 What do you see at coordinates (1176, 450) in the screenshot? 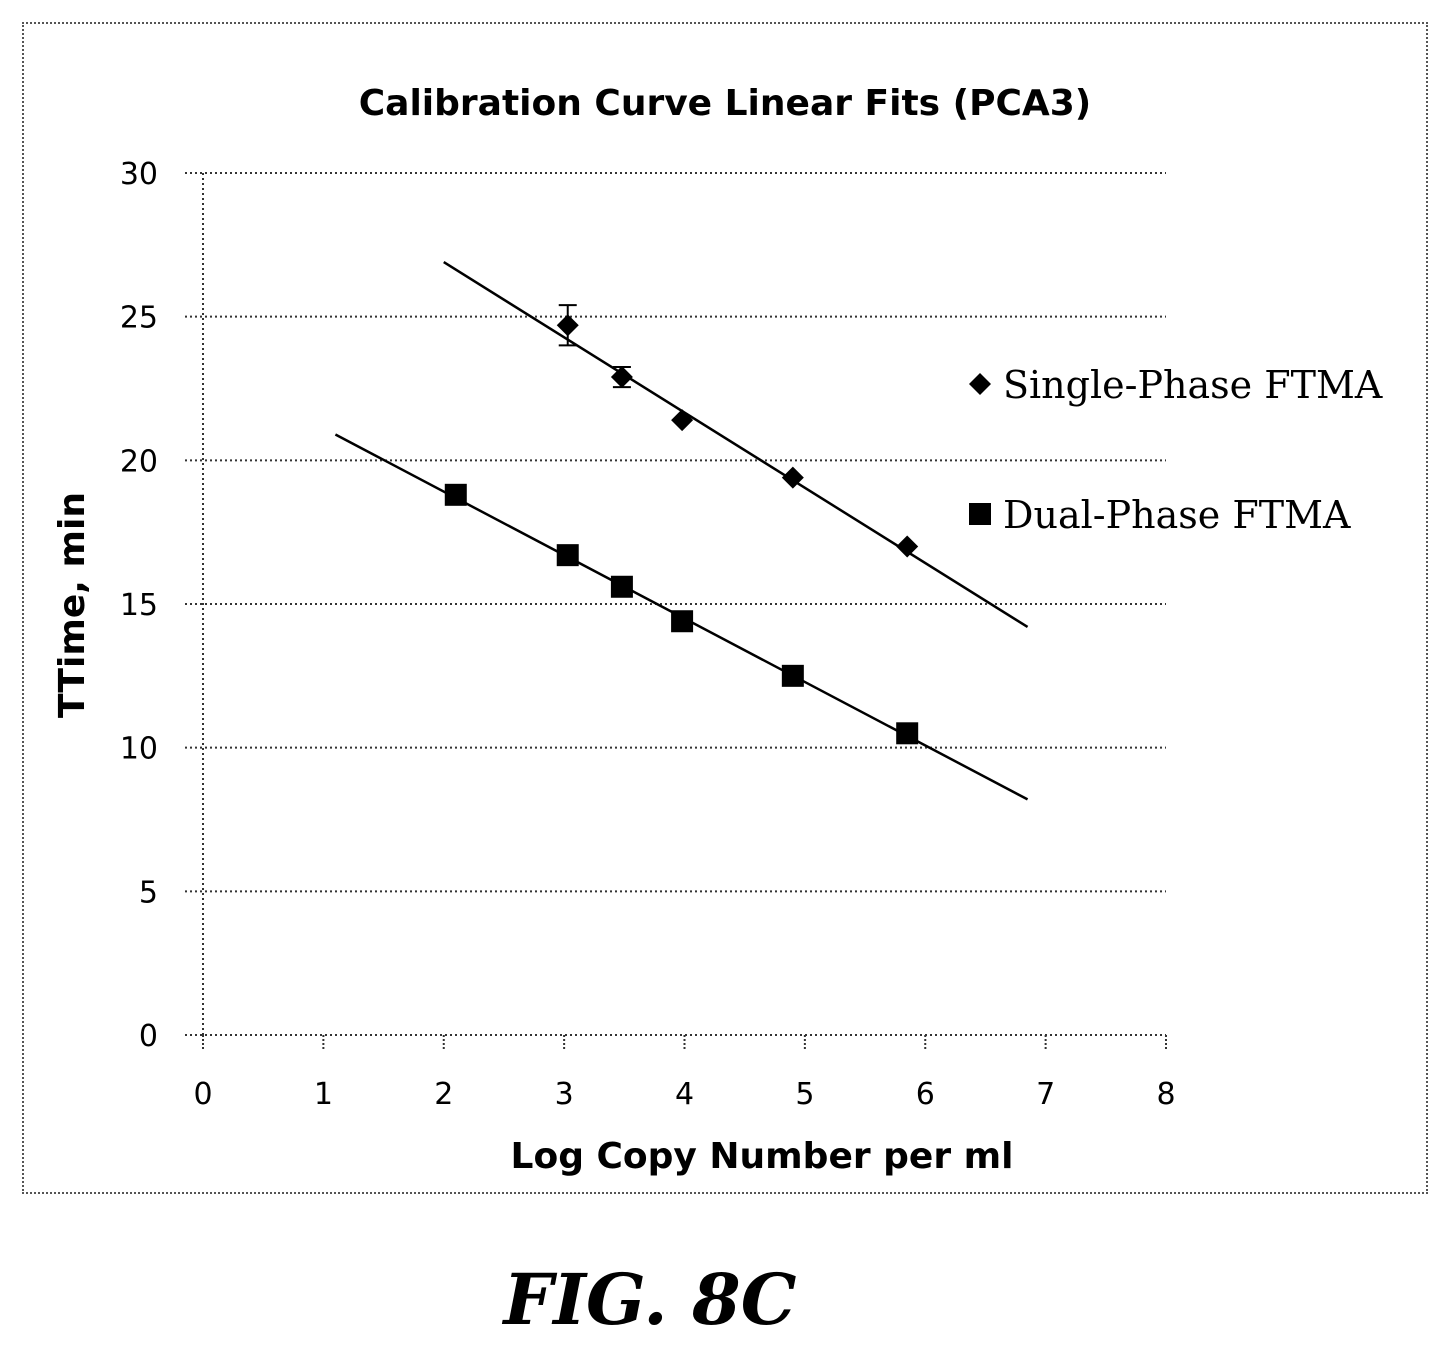
I see `legend: Single-Phase FTMA Dual-Phase FTMA` at bounding box center [1176, 450].